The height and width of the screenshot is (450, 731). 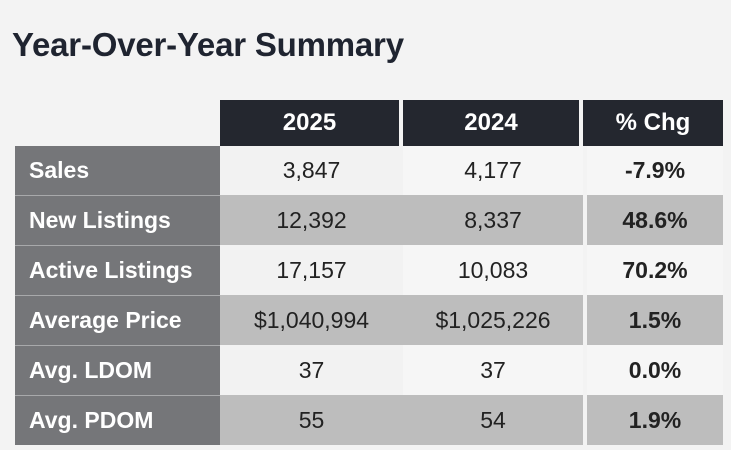 What do you see at coordinates (117, 420) in the screenshot?
I see `row-label-avg-pdom: Avg. PDOM` at bounding box center [117, 420].